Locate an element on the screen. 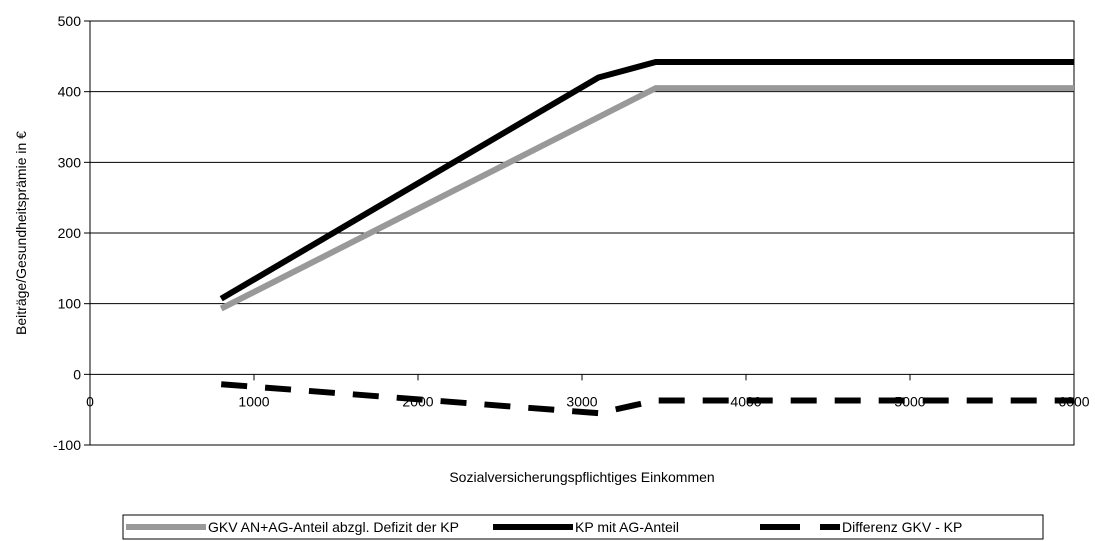 This screenshot has height=541, width=1095. legend-box is located at coordinates (583, 527).